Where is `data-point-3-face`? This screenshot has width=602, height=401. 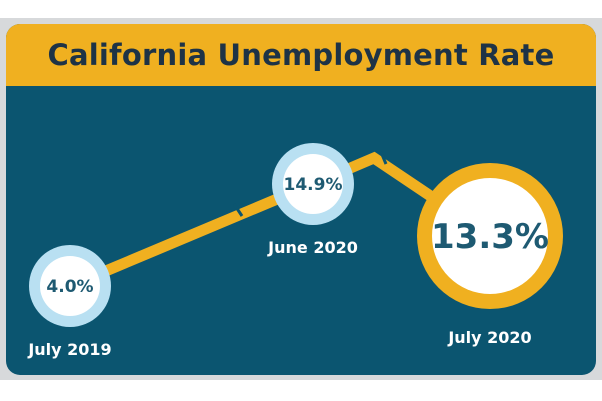
data-point-3-face is located at coordinates (490, 236).